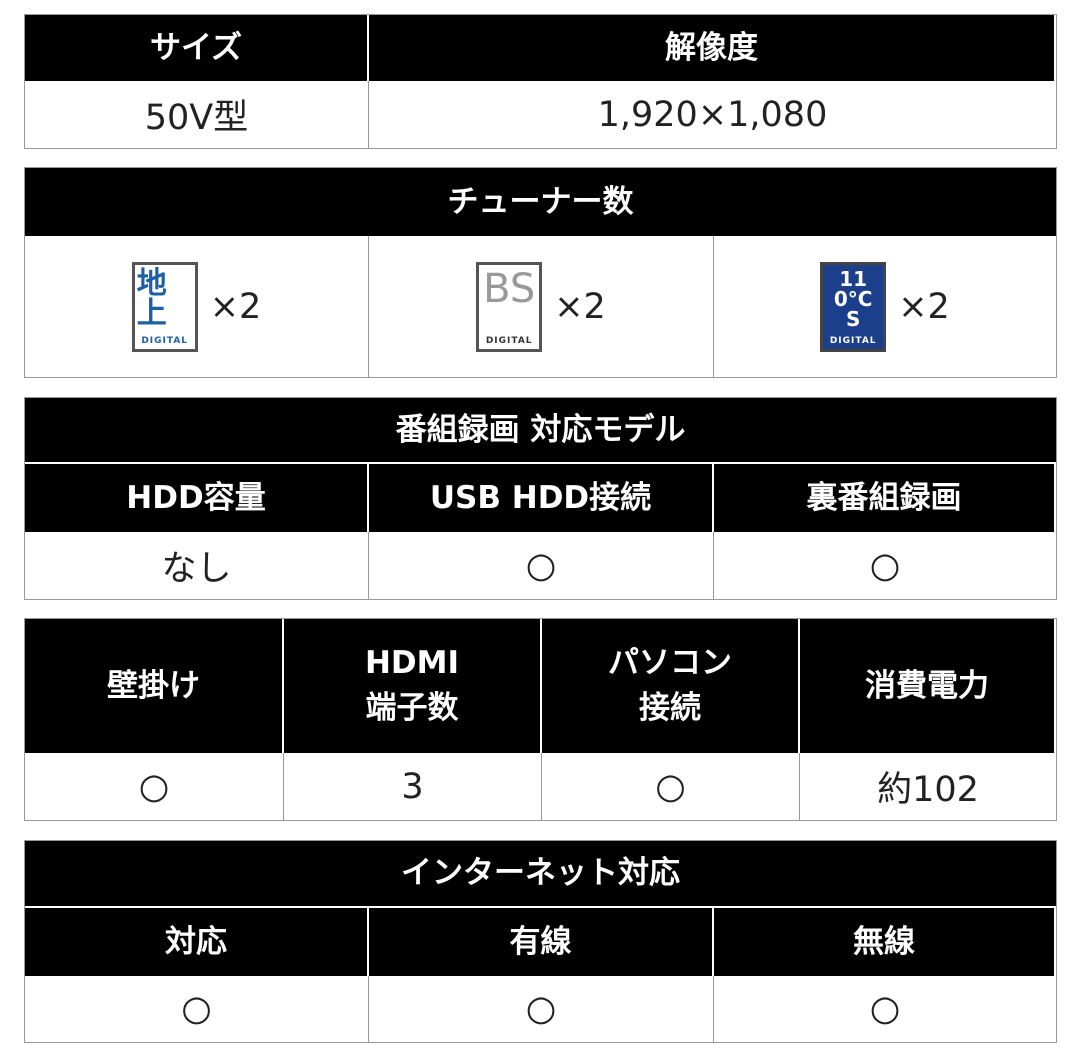 The image size is (1080, 1056). What do you see at coordinates (853, 306) in the screenshot?
I see `cs110-digital-logo: 110°CS DIGITAL` at bounding box center [853, 306].